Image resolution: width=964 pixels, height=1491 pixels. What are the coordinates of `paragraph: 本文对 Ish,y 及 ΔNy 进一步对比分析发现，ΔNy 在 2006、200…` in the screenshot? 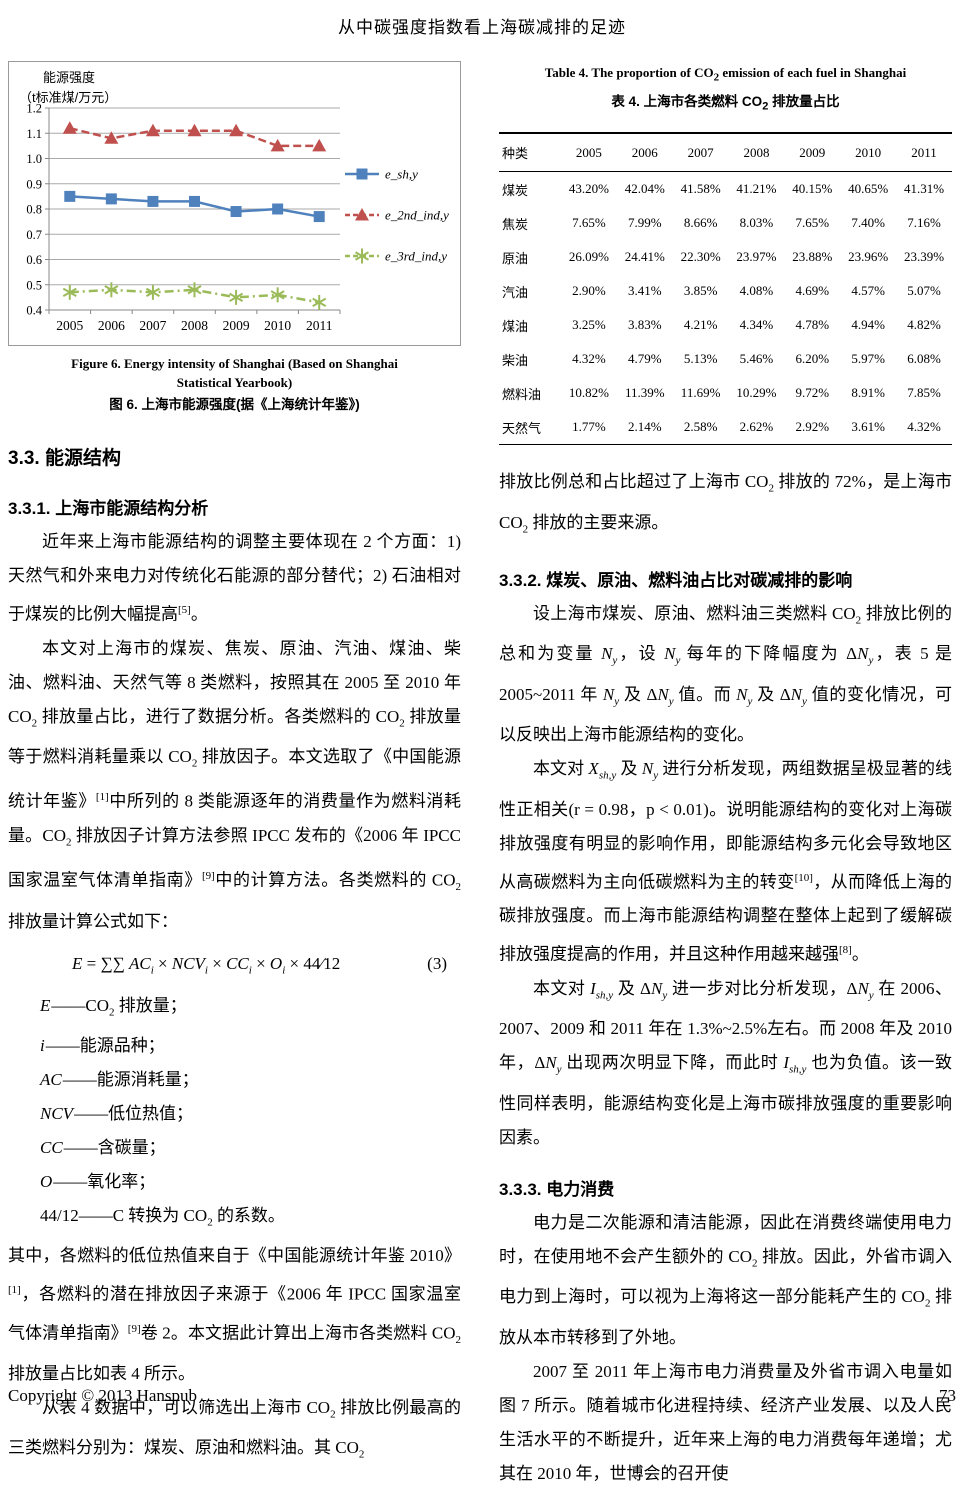 It's located at (726, 1062).